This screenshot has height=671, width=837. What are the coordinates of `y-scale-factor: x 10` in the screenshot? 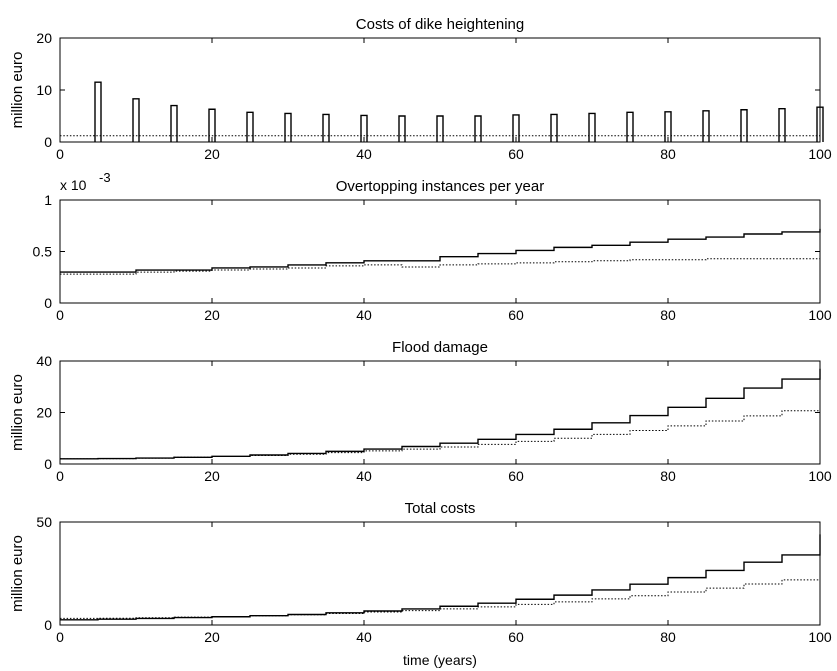 It's located at (73, 185).